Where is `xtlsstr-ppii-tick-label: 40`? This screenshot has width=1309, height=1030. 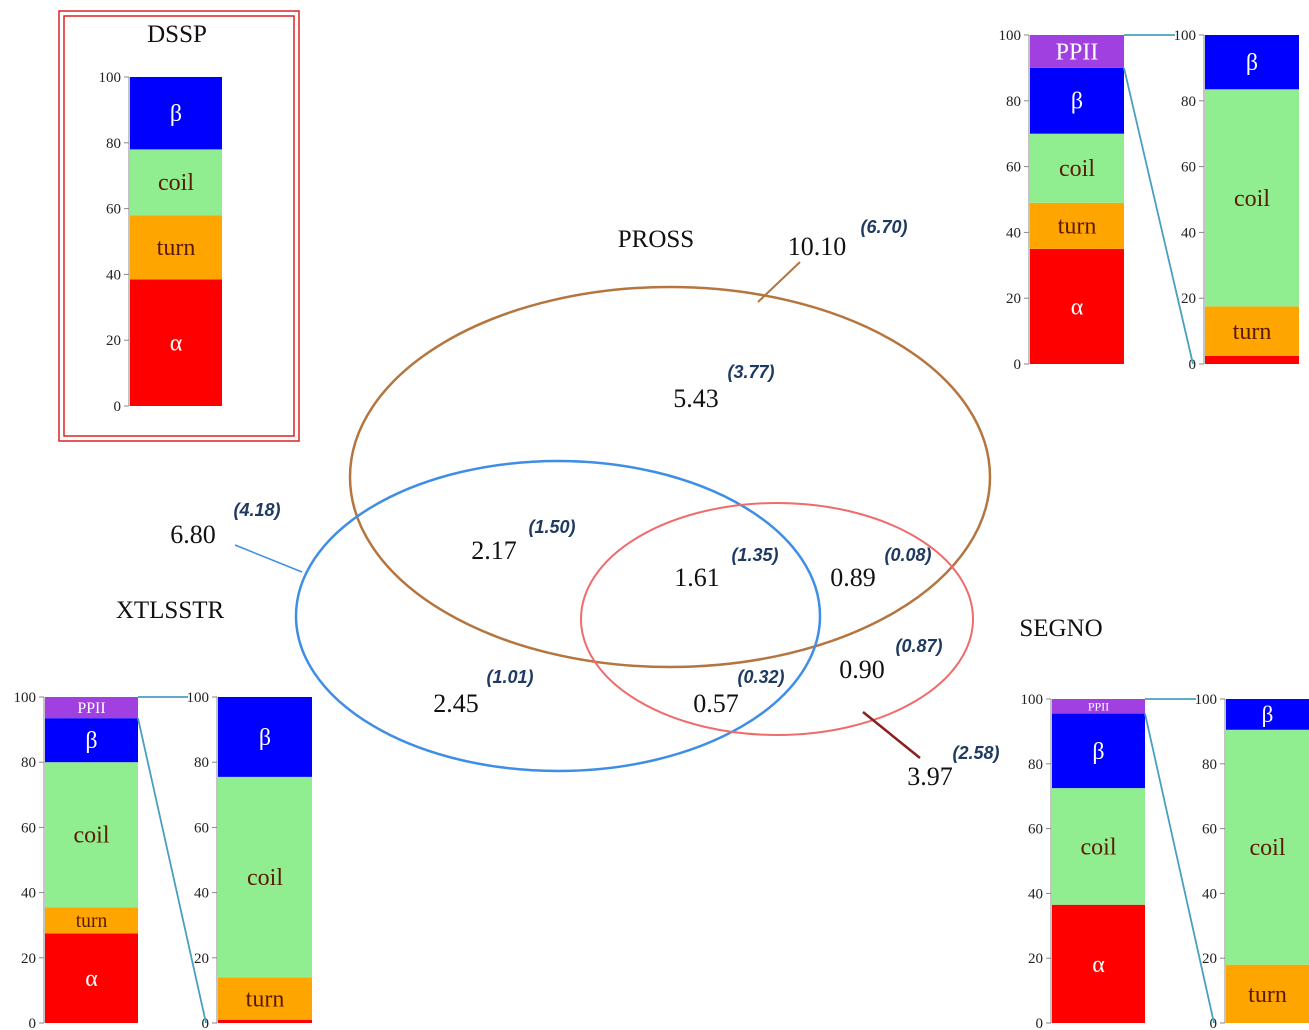 xtlsstr-ppii-tick-label: 40 is located at coordinates (201, 894).